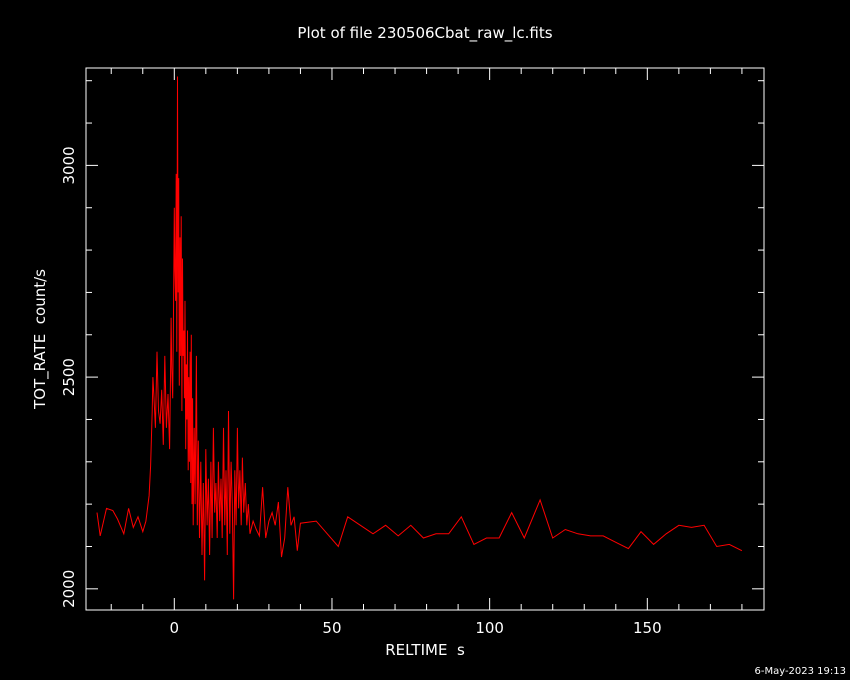 The height and width of the screenshot is (680, 850). What do you see at coordinates (331, 628) in the screenshot?
I see `x-tick-label: 50` at bounding box center [331, 628].